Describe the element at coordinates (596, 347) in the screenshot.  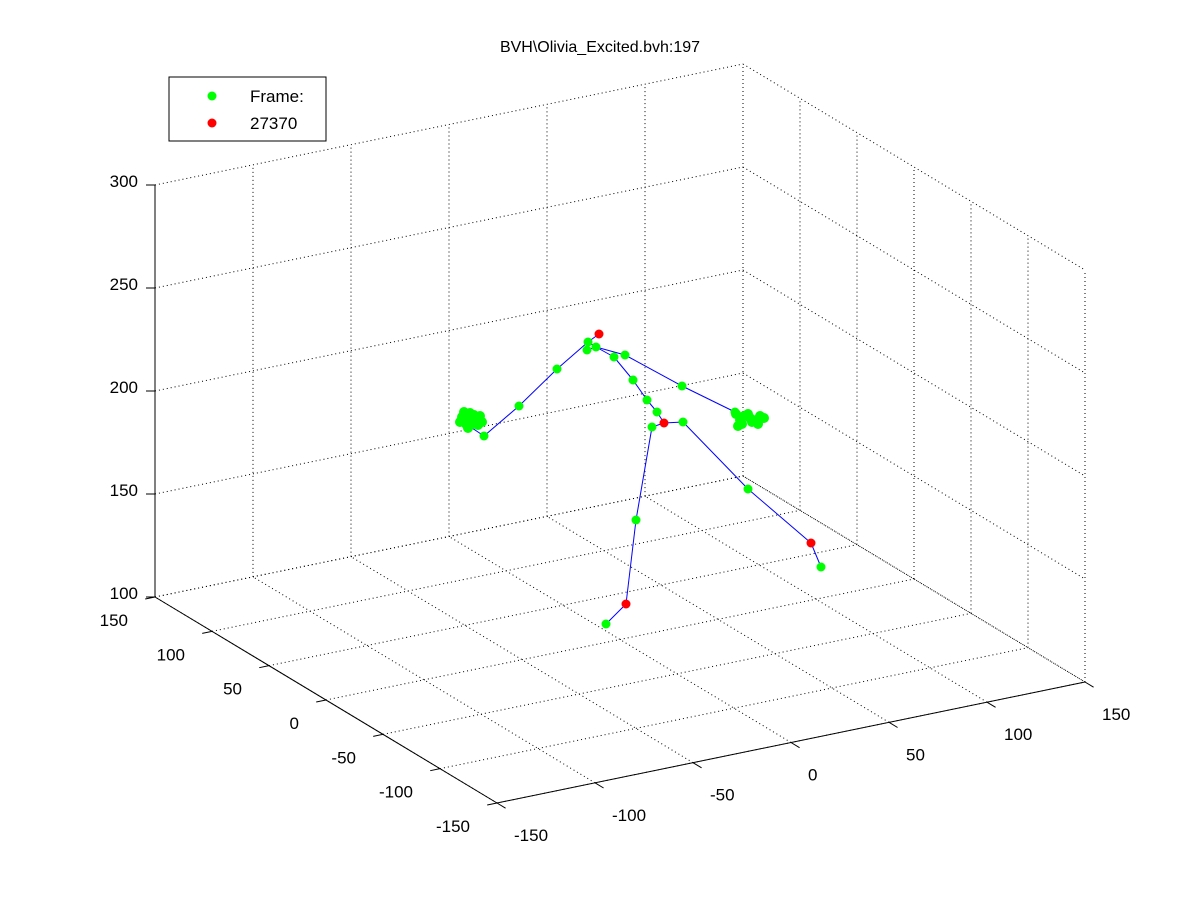
I see `joint-head0` at that location.